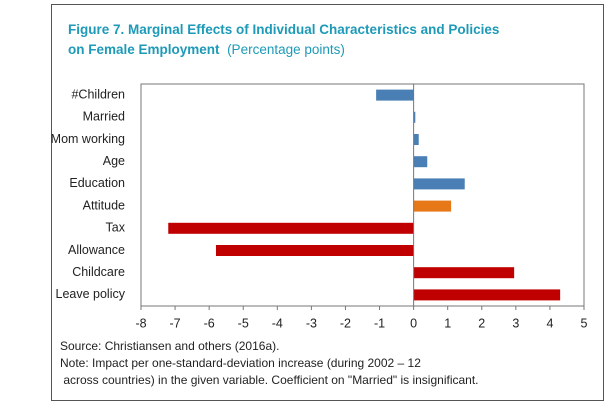 The image size is (610, 406). What do you see at coordinates (98, 94) in the screenshot?
I see `y-tick-label: #Children` at bounding box center [98, 94].